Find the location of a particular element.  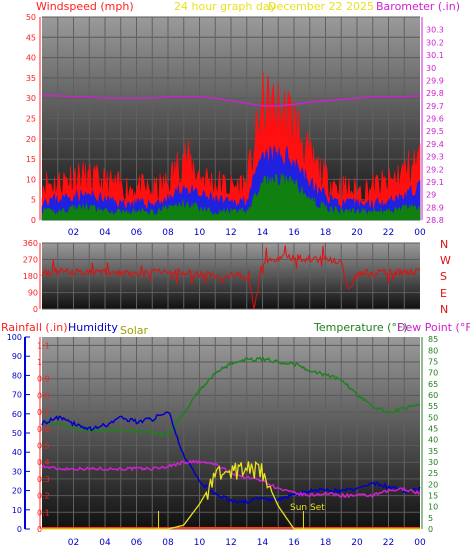

dewpoint-title: Dew Point (°F) is located at coordinates (433, 327).